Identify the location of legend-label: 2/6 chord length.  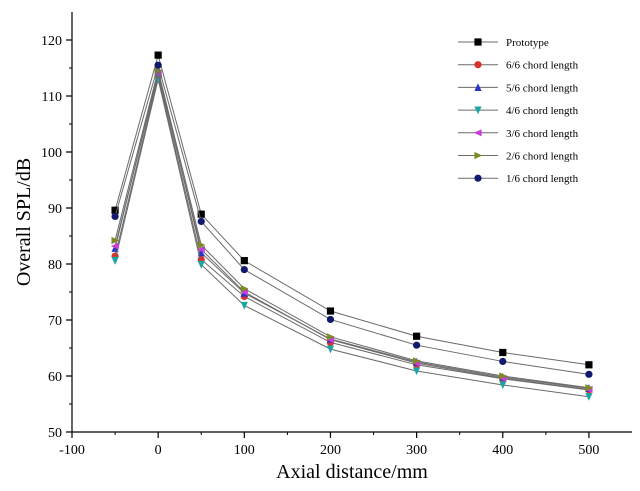
(542, 157).